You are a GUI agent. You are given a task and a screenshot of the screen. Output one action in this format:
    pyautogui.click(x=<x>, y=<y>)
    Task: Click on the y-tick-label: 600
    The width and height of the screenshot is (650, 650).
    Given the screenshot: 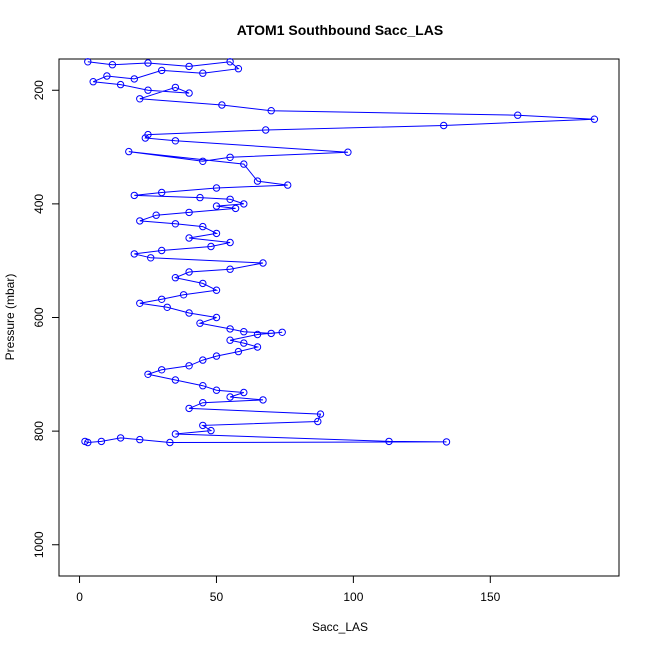 What is the action you would take?
    pyautogui.click(x=39, y=317)
    